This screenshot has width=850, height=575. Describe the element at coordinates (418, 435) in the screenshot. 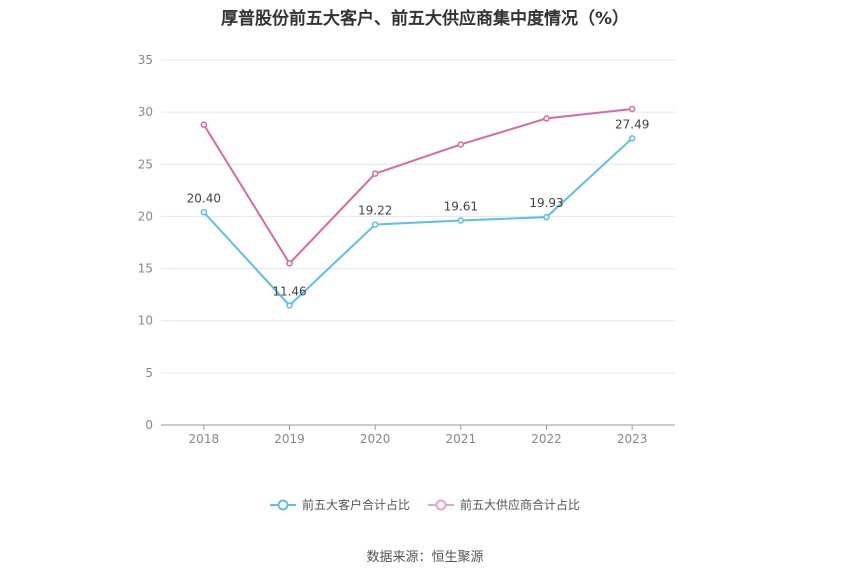

I see `x-axis-ticks: 2018 2019 2020 2021 2022 2023` at that location.